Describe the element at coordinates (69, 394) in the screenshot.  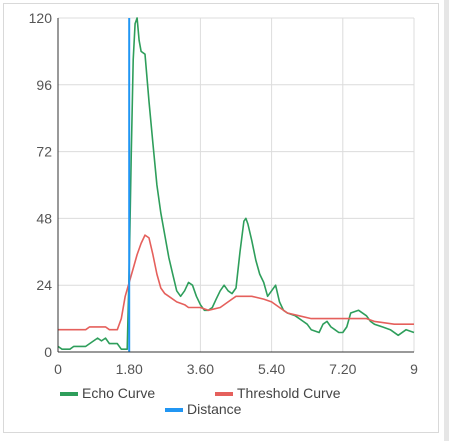
I see `legend-swatch-echo-curve` at that location.